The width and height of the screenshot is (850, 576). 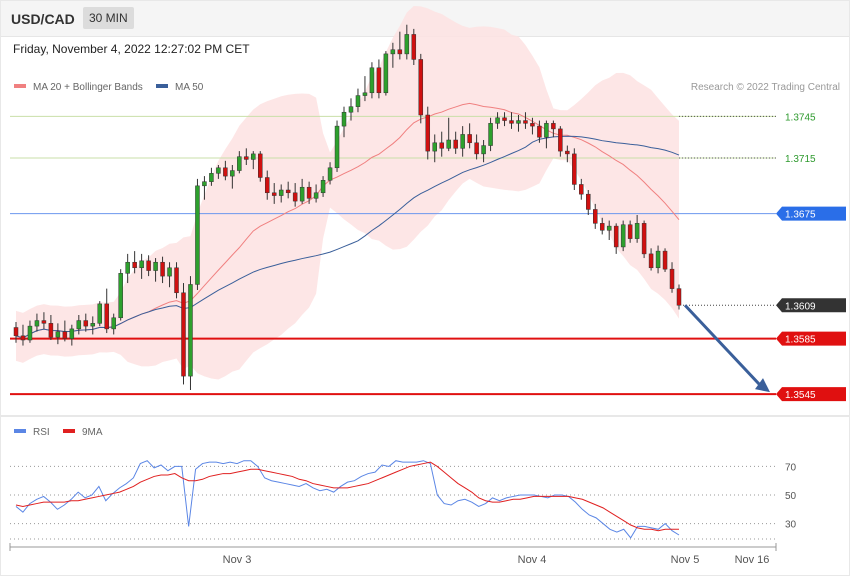 I want to click on rsi-line, so click(x=347, y=499).